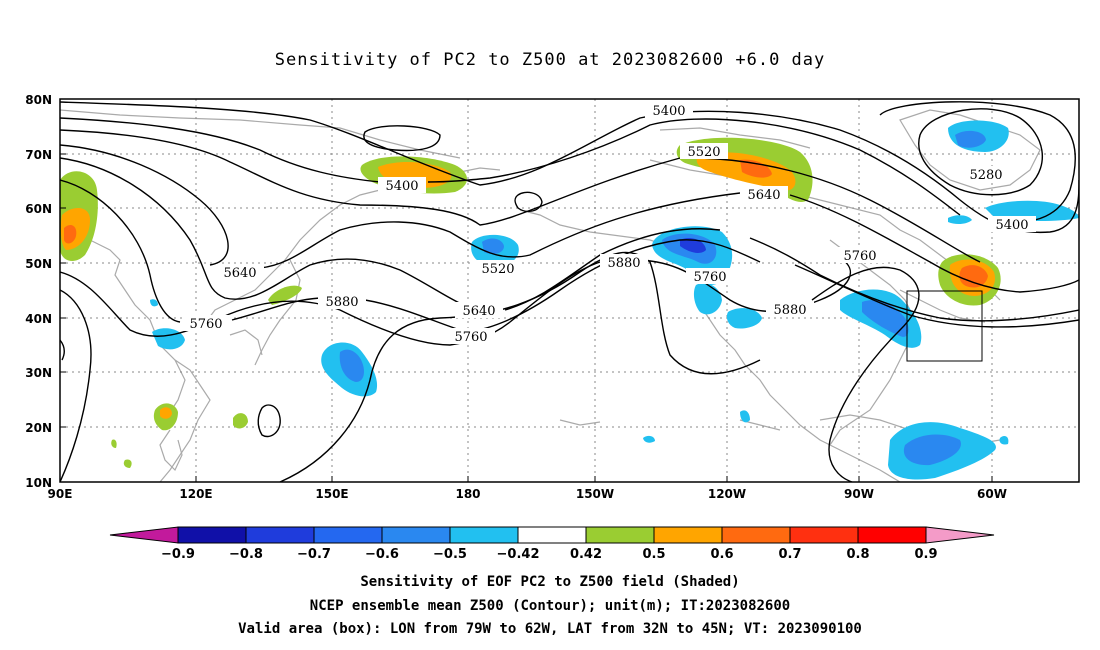 The height and width of the screenshot is (650, 1100). What do you see at coordinates (985, 175) in the screenshot?
I see `contour-label: 5280` at bounding box center [985, 175].